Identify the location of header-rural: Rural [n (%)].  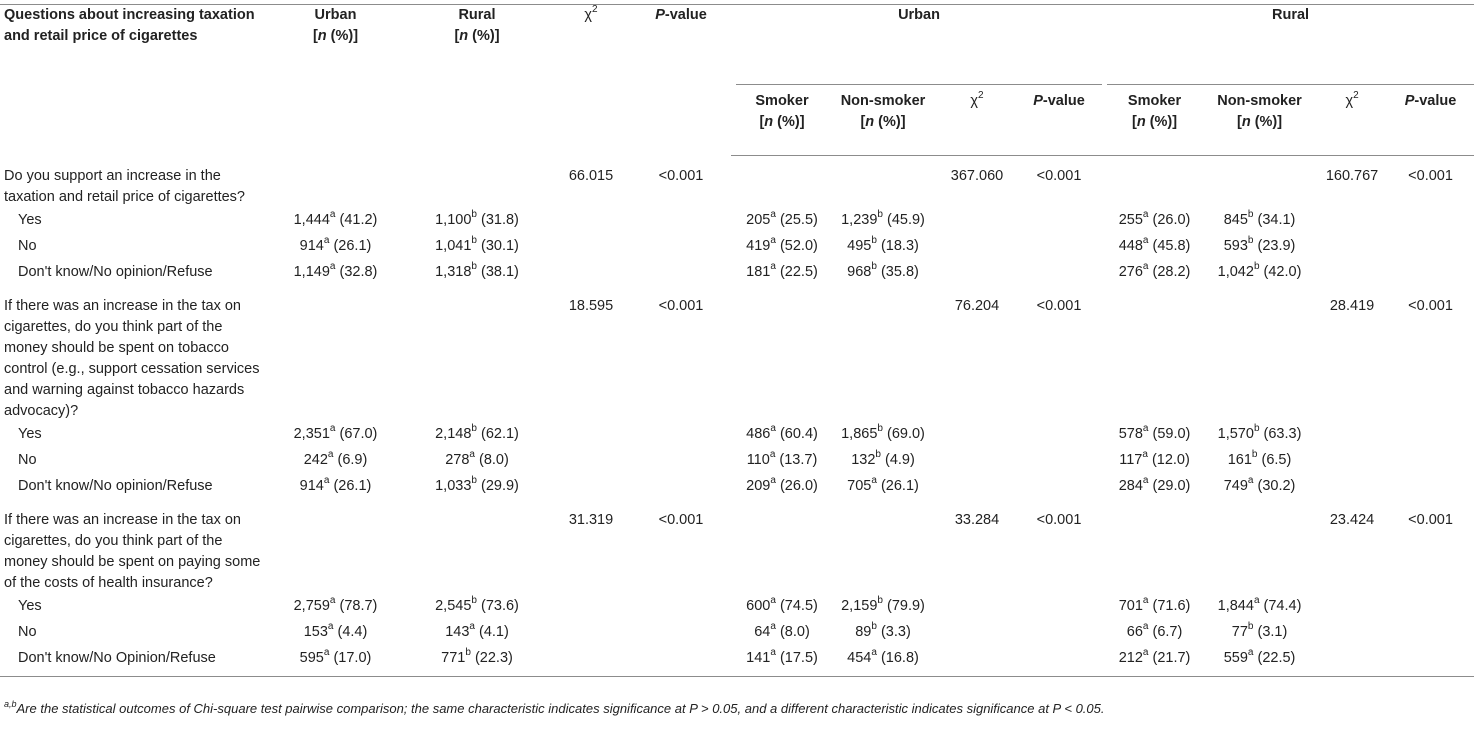
(477, 80).